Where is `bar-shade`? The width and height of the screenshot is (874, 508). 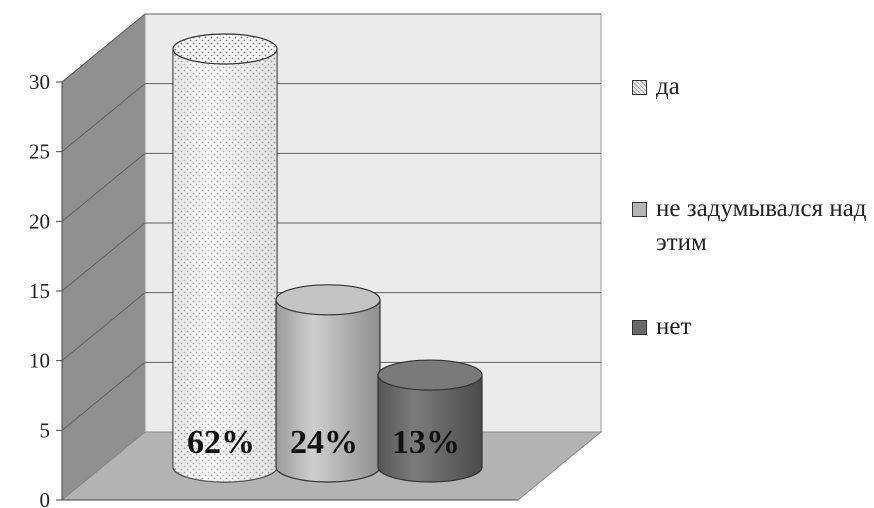 bar-shade is located at coordinates (225, 265).